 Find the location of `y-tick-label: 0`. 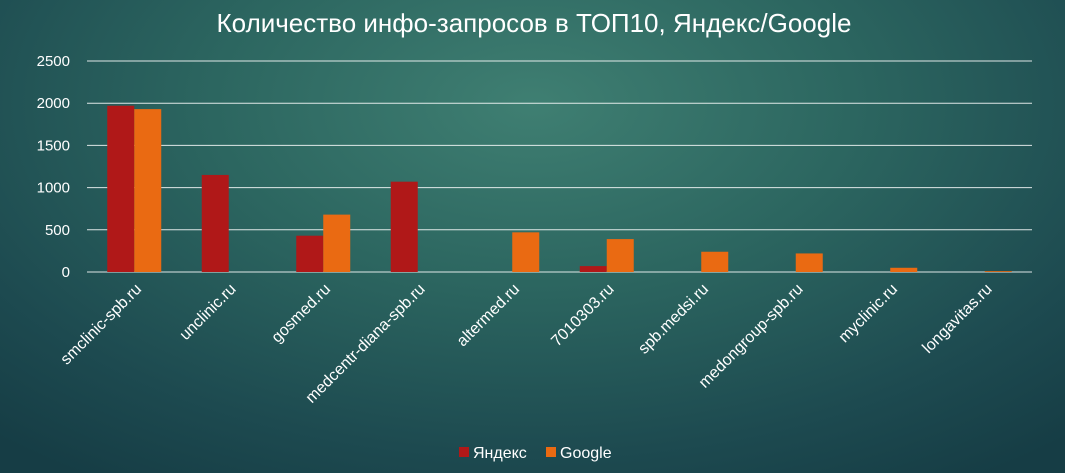

y-tick-label: 0 is located at coordinates (66, 272).